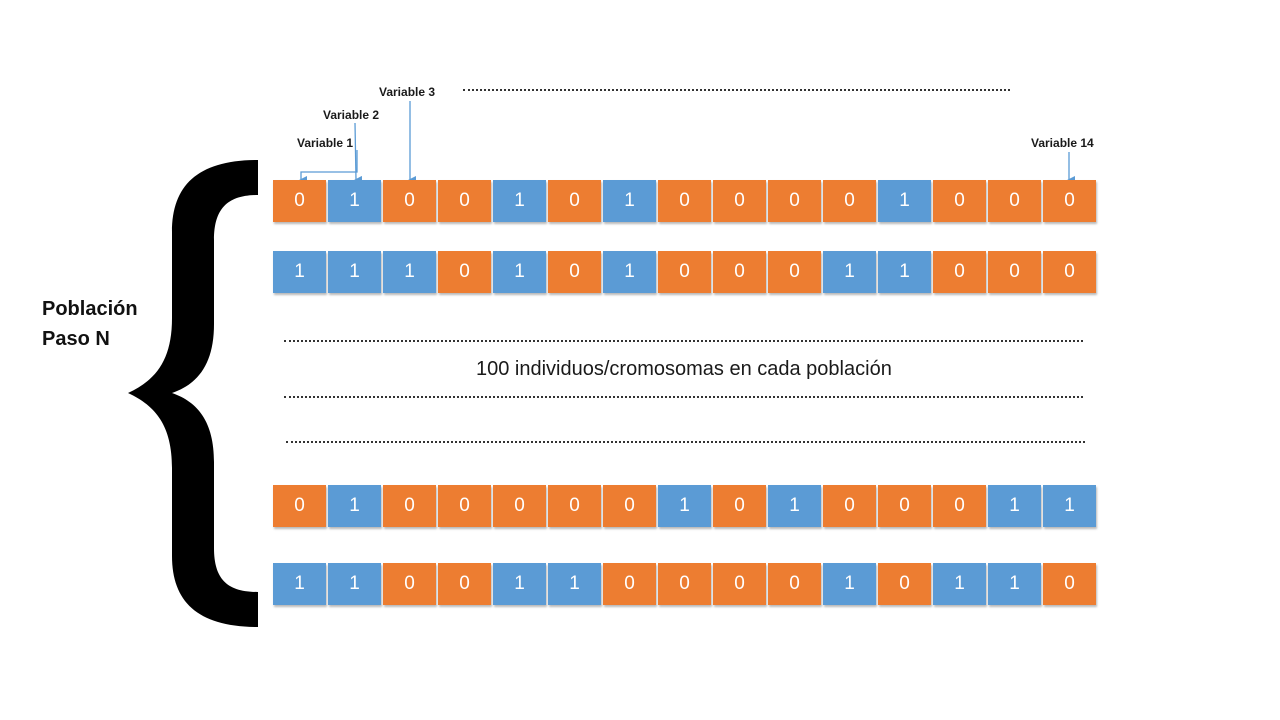 This screenshot has width=1280, height=720. I want to click on variable-2-arrow, so click(358, 153).